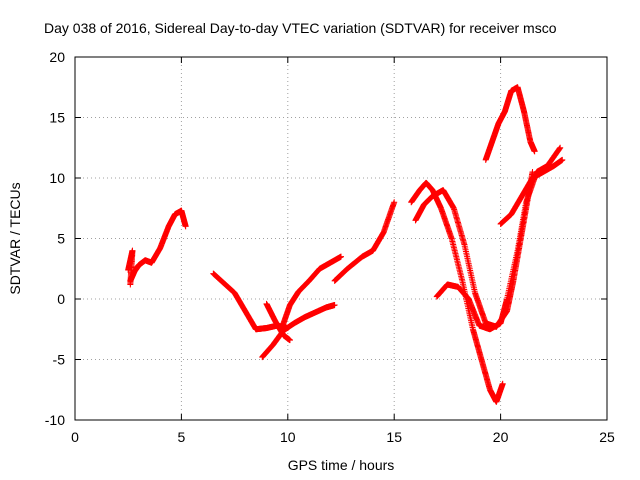  Describe the element at coordinates (57, 178) in the screenshot. I see `y-tick-label: 10` at that location.